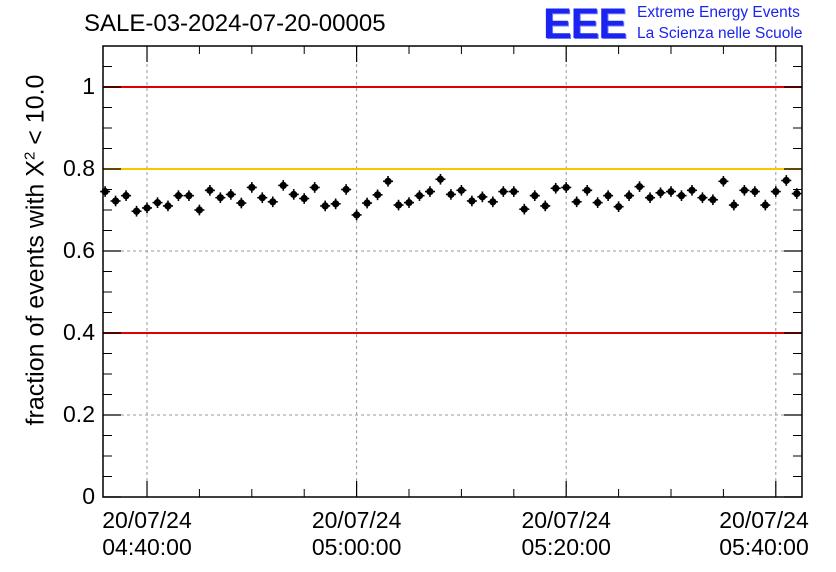 Image resolution: width=836 pixels, height=572 pixels. I want to click on y-tick-label: 0.6, so click(79, 250).